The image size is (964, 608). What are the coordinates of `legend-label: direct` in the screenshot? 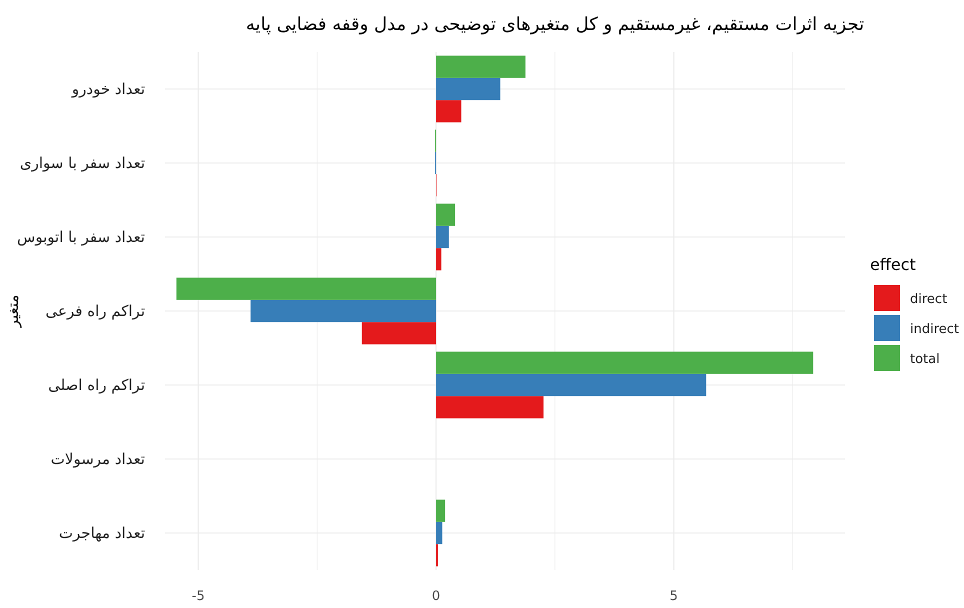 It's located at (929, 299).